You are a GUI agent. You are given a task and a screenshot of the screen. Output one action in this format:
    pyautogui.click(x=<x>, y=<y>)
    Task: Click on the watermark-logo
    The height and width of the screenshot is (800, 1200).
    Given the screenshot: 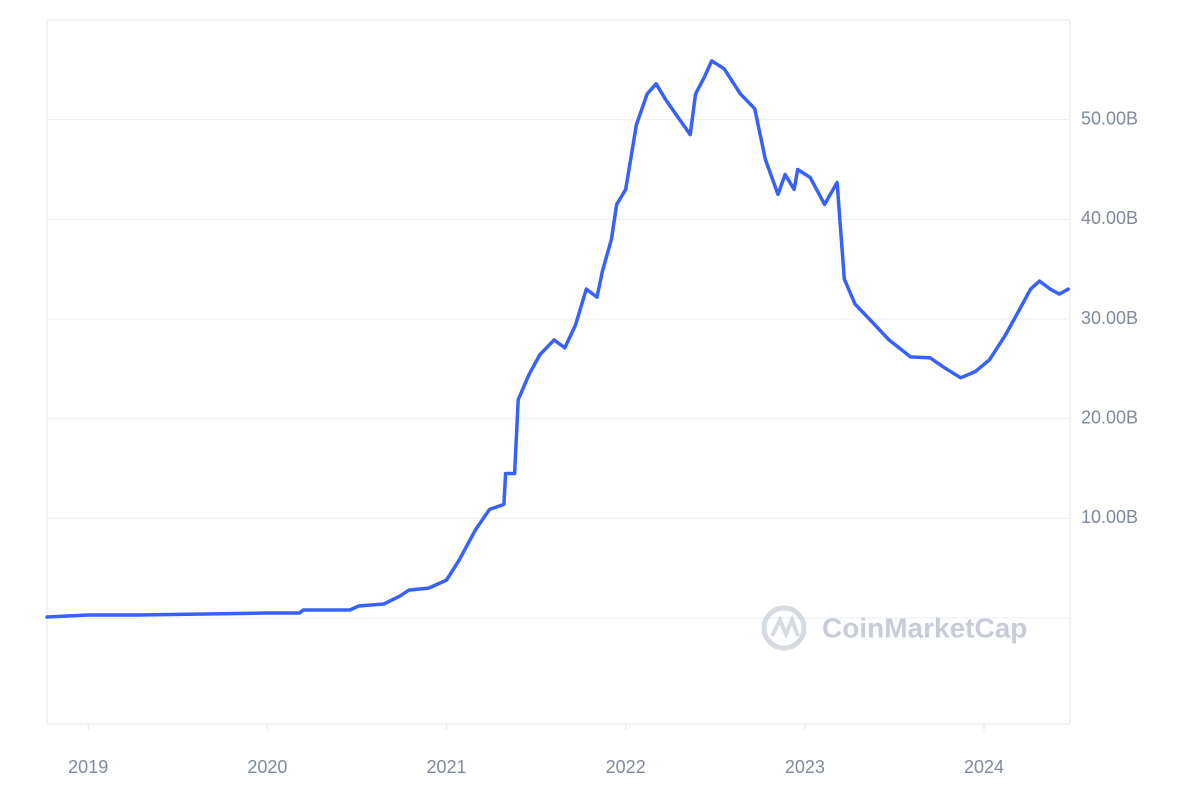 What is the action you would take?
    pyautogui.click(x=784, y=628)
    